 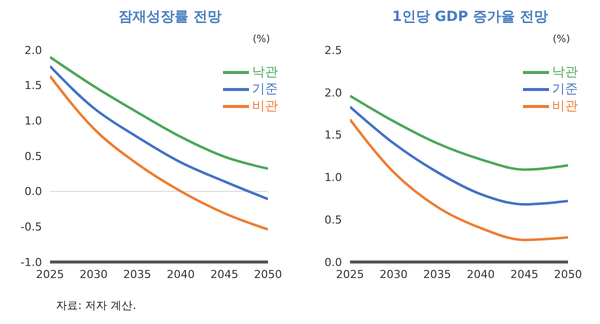 I want to click on text: 자료: 저자 계산., so click(x=96, y=305).